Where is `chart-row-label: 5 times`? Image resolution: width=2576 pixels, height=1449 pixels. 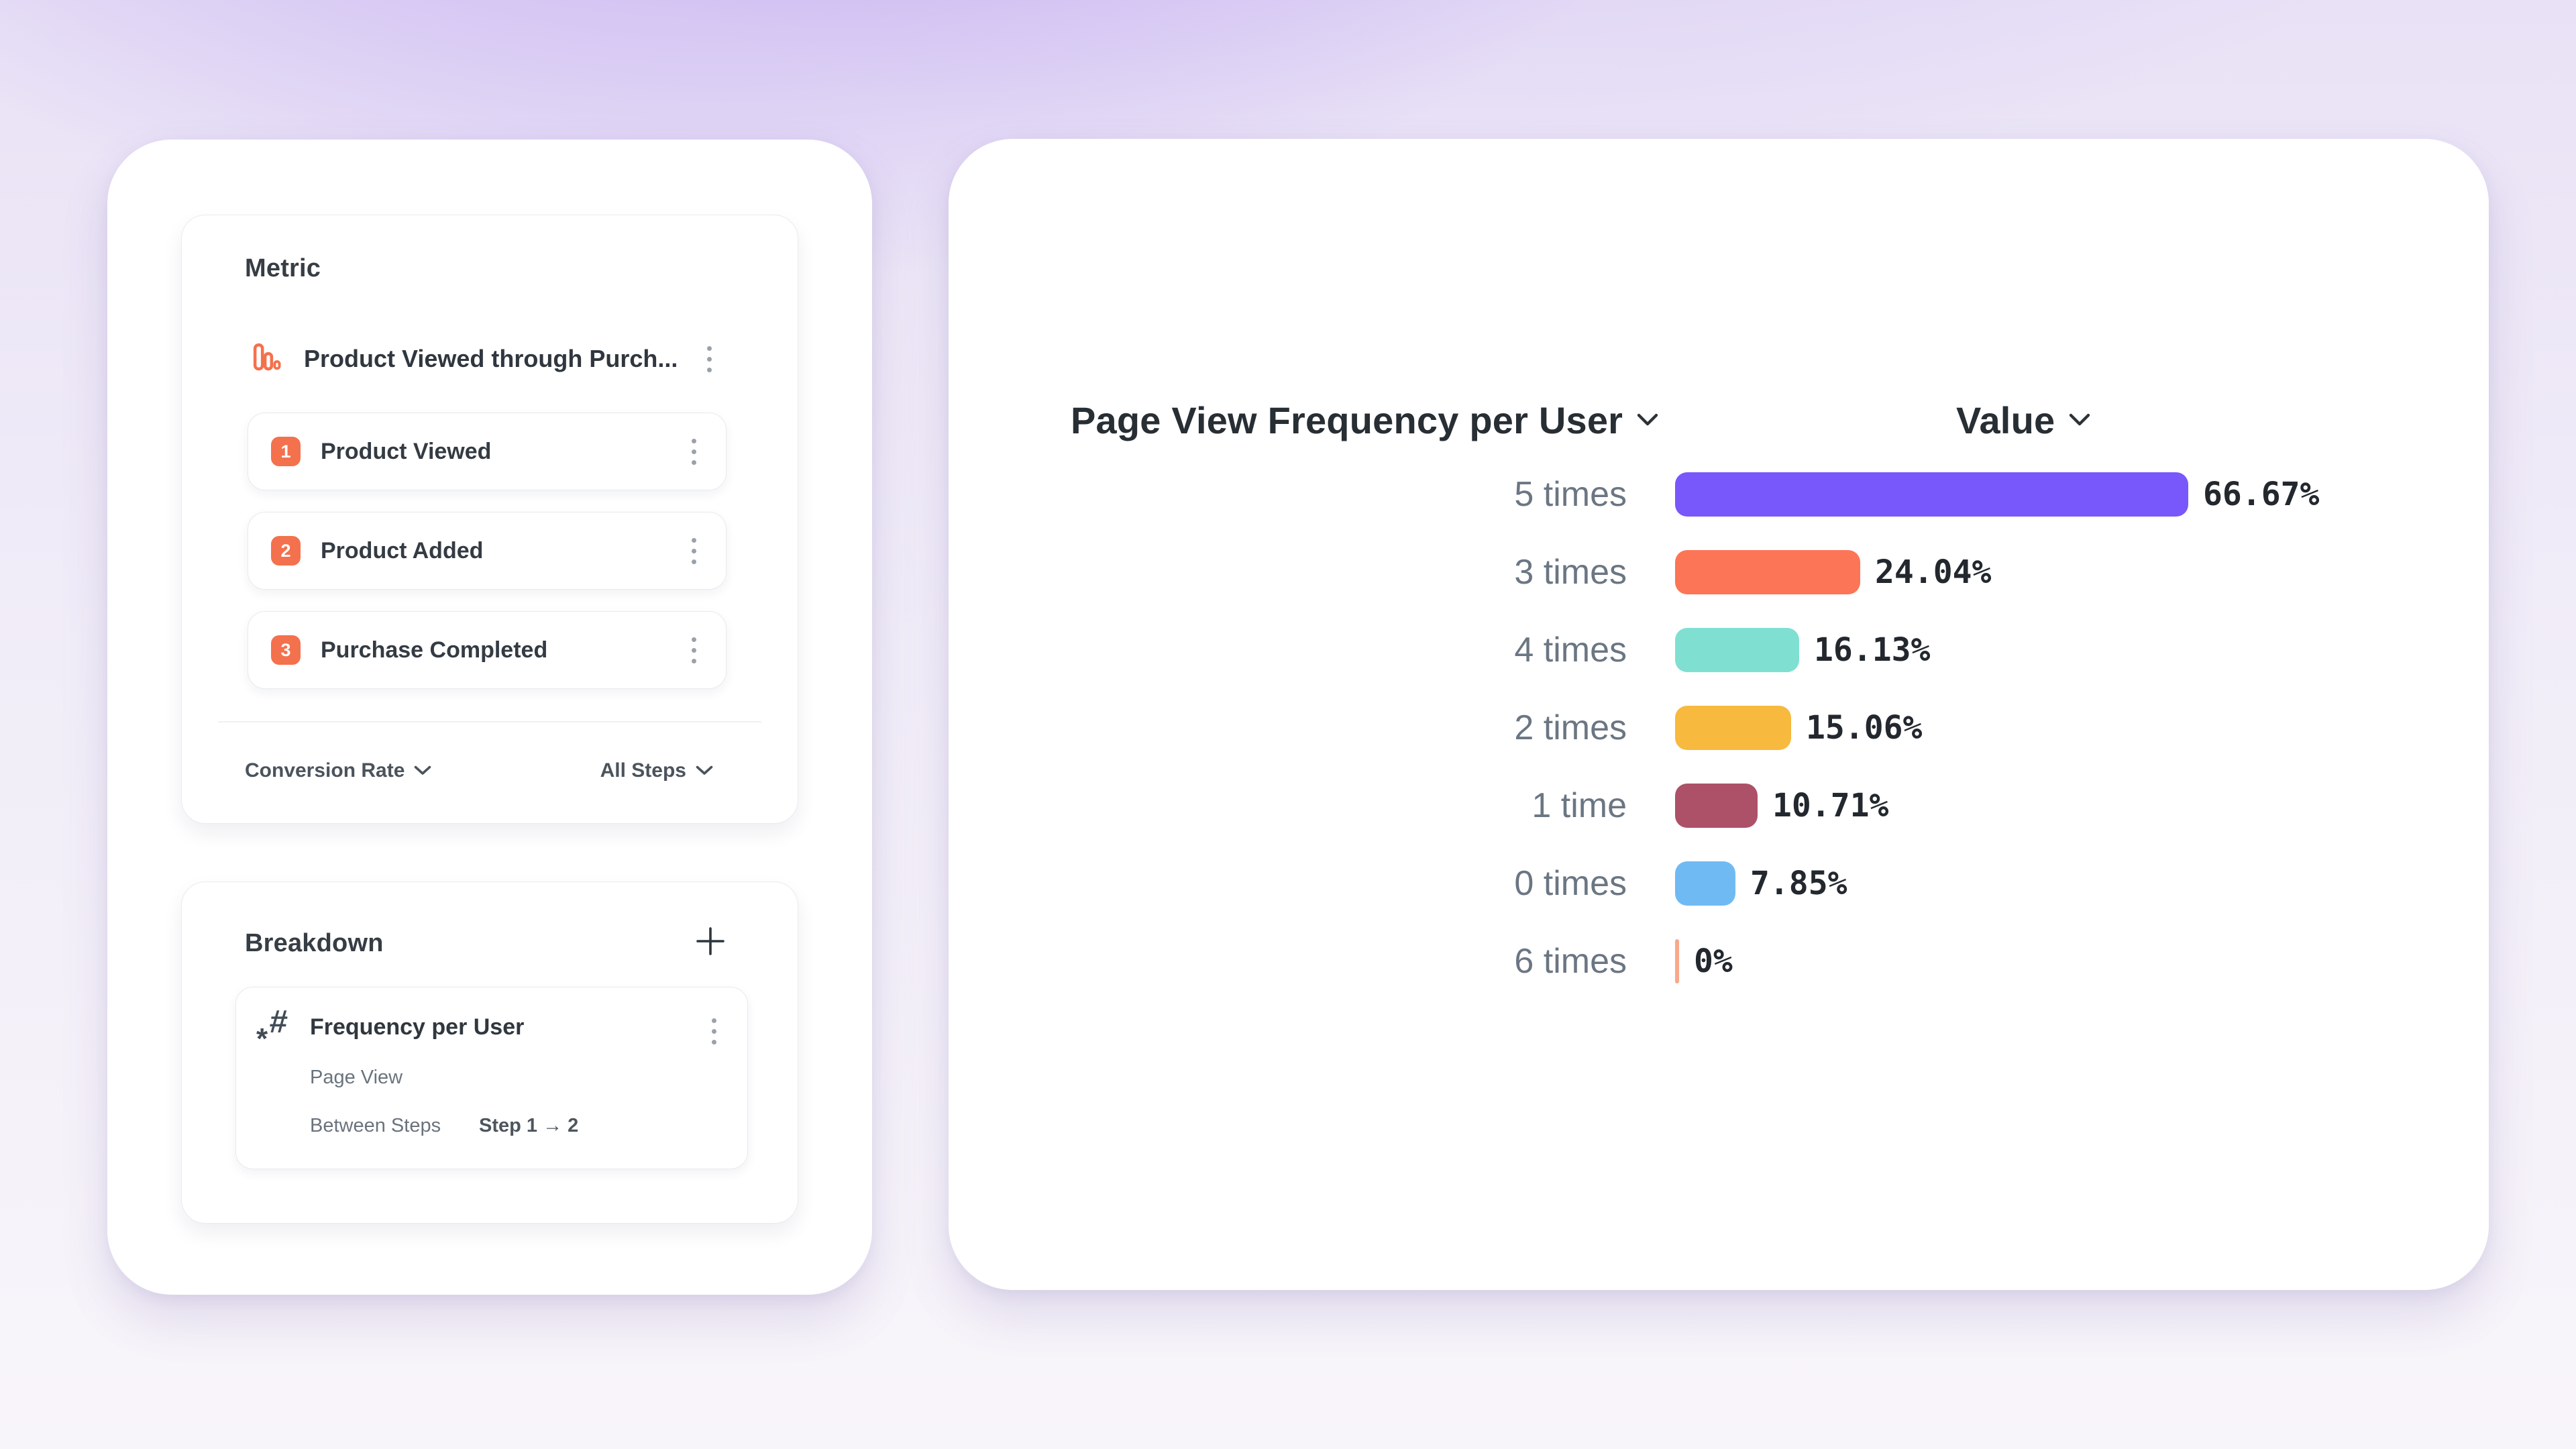 chart-row-label: 5 times is located at coordinates (1570, 494).